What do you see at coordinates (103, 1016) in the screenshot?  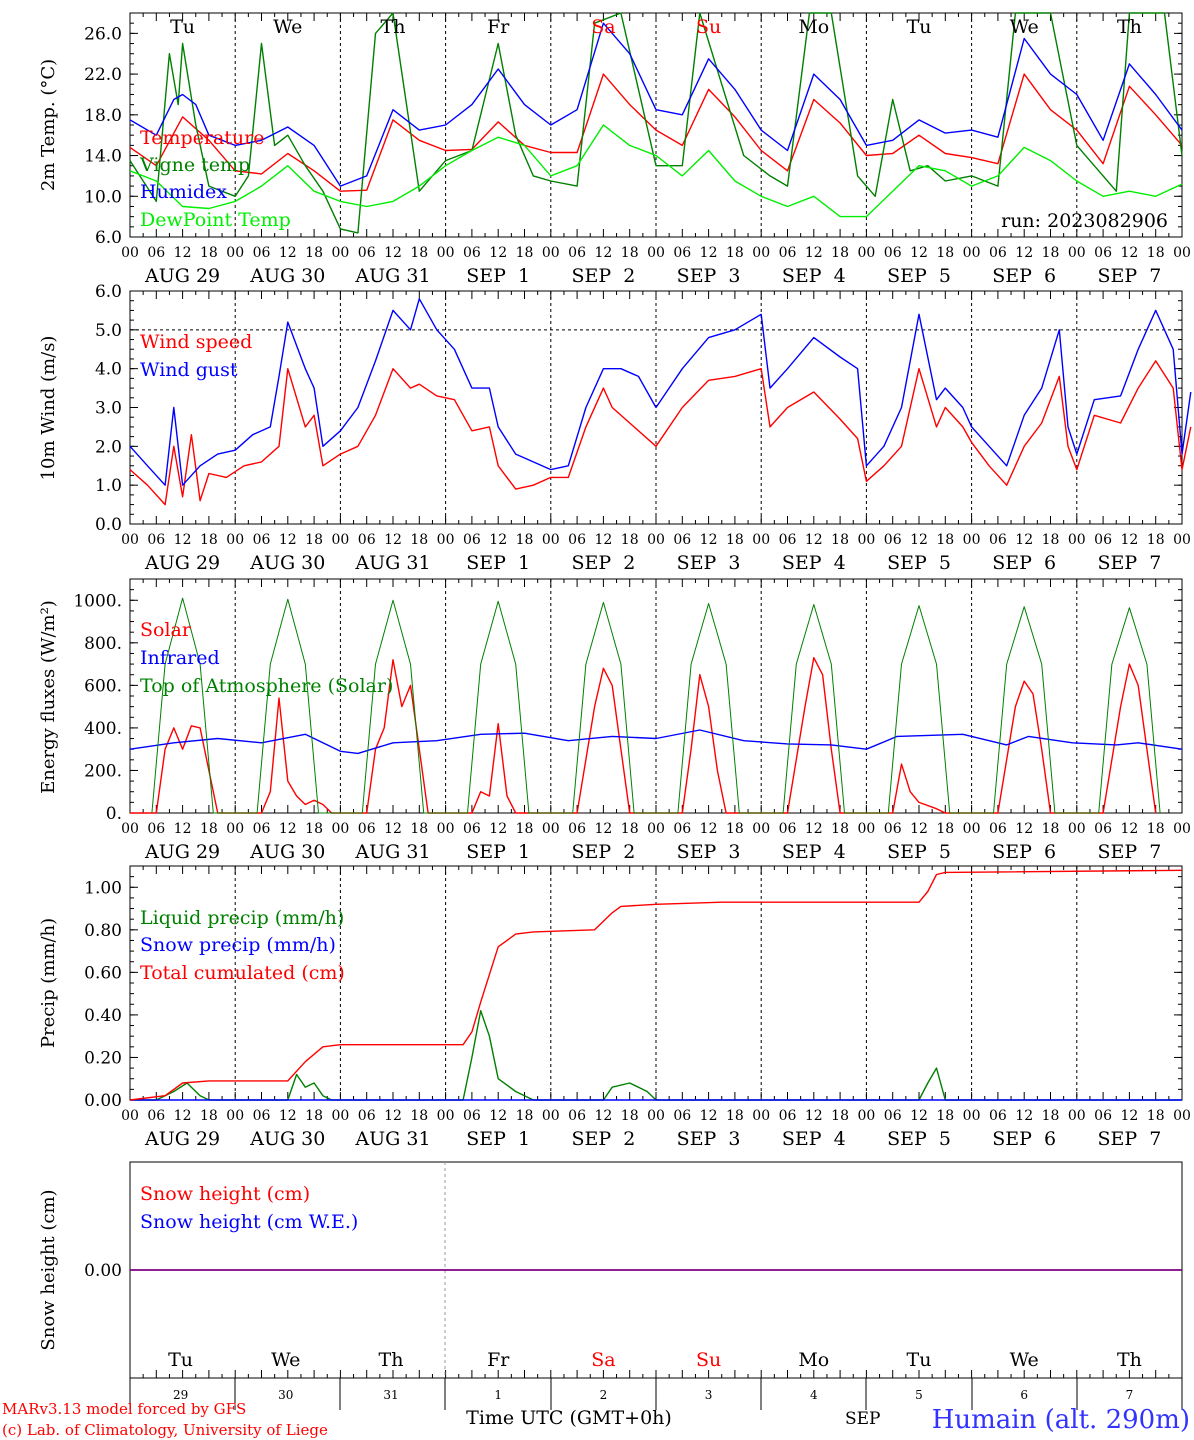 I see `y-tick-label: 0.40` at bounding box center [103, 1016].